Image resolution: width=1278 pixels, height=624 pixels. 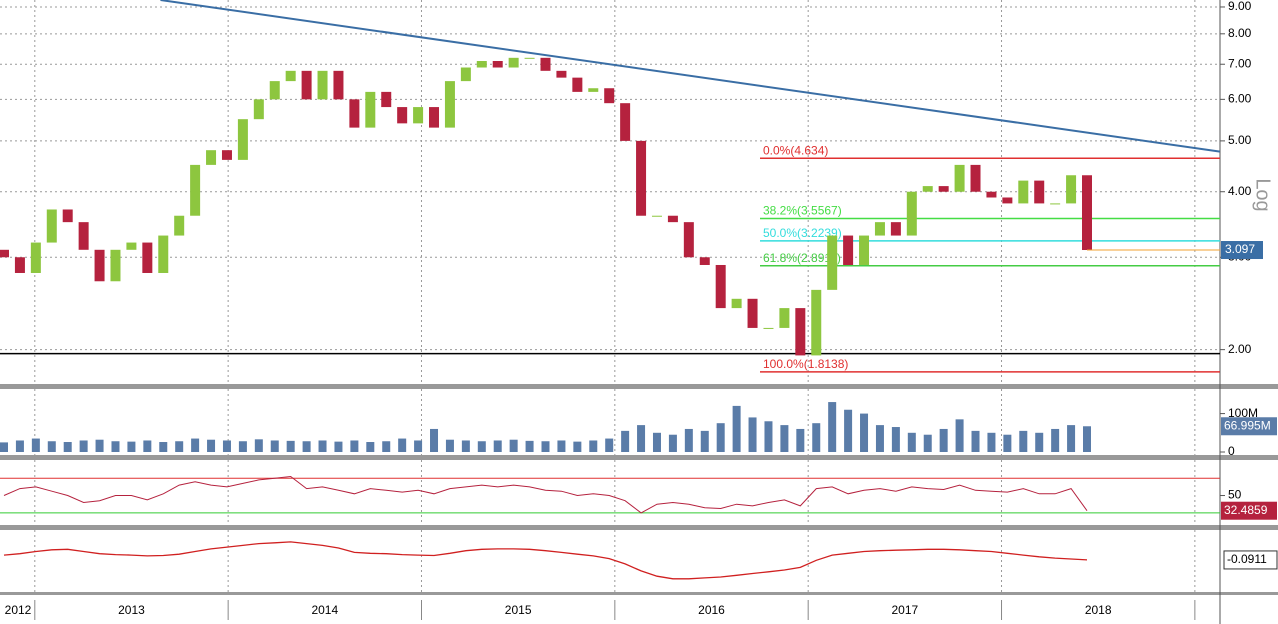 I want to click on x-tick-label: 2012, so click(x=18, y=610).